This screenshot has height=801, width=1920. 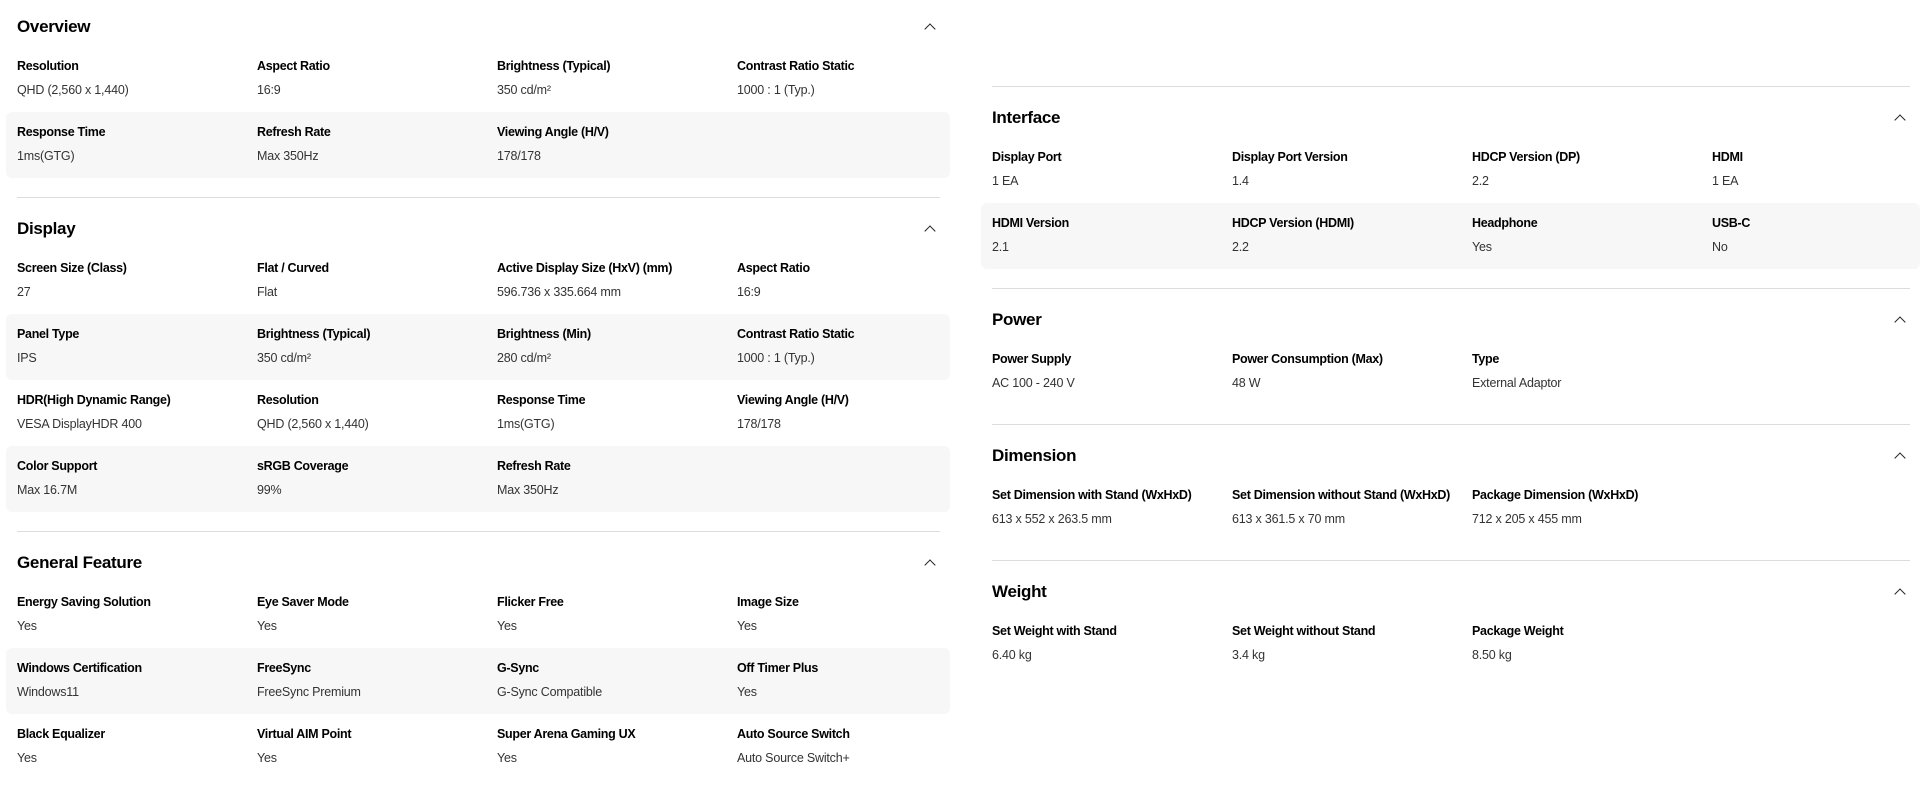 I want to click on section-header: Weight, so click(x=1451, y=592).